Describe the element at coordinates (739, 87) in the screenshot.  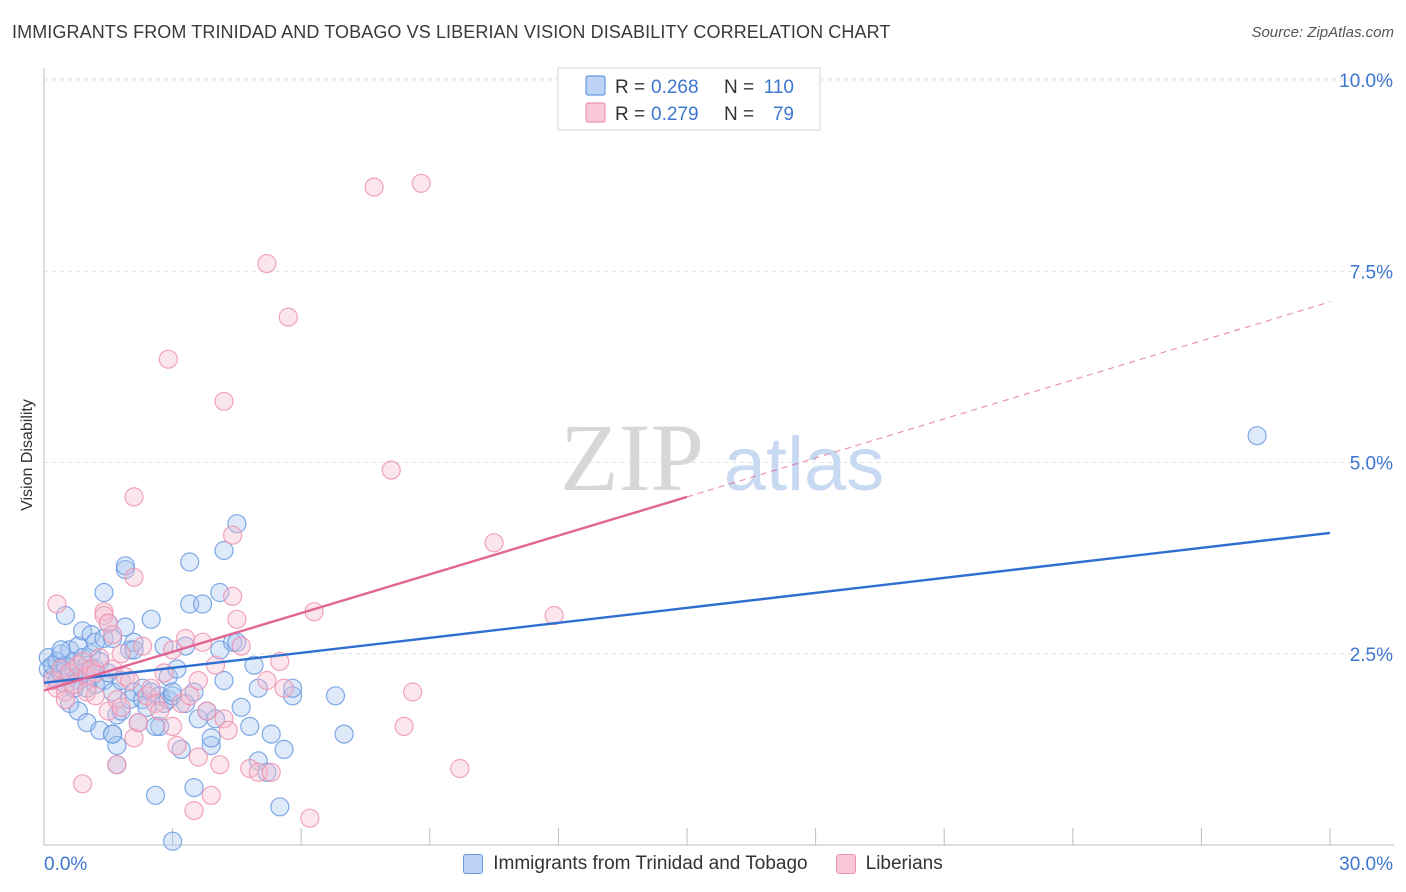
I see `legend-n-label-trinidad: N =` at that location.